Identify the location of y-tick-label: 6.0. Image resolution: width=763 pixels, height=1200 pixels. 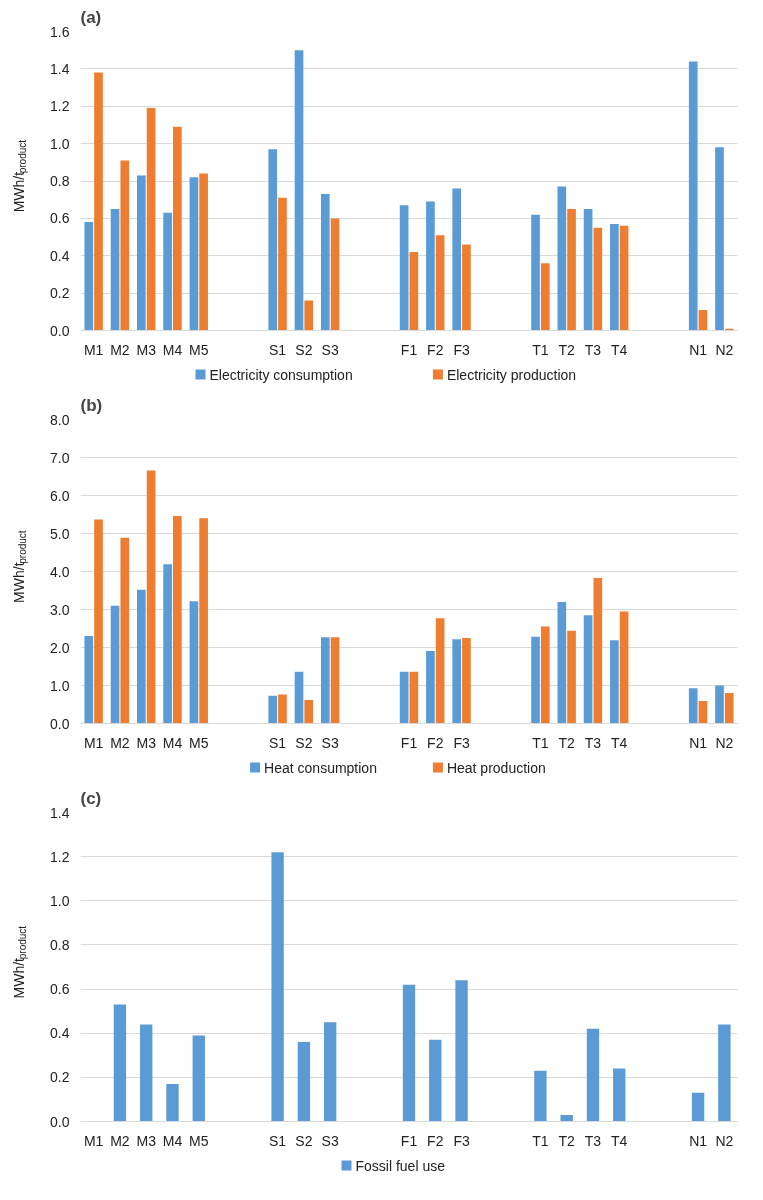
(60, 495).